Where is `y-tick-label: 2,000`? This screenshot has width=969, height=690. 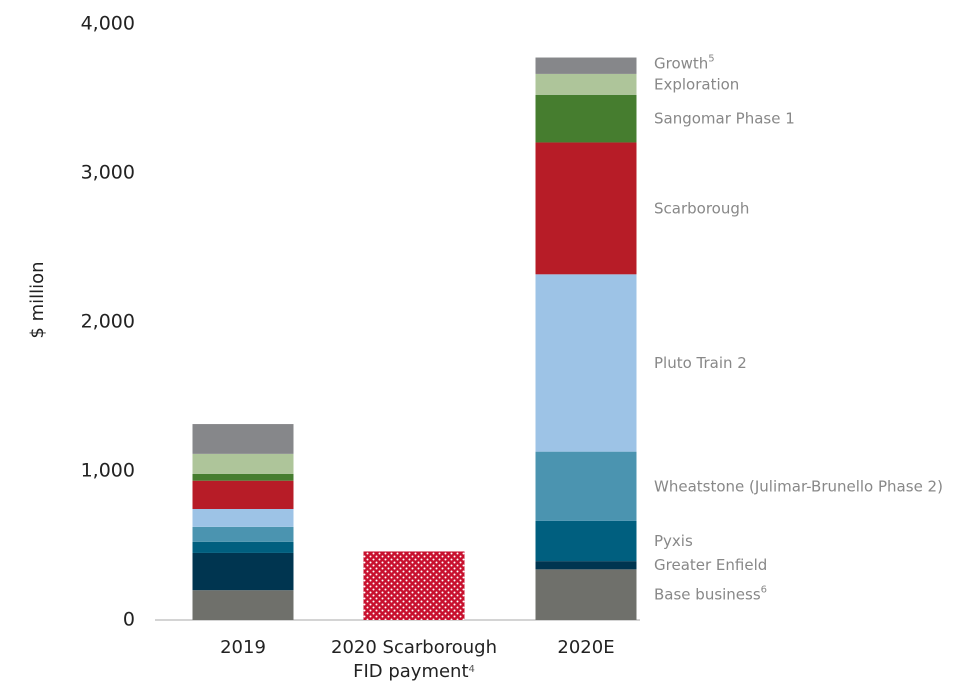 y-tick-label: 2,000 is located at coordinates (108, 322).